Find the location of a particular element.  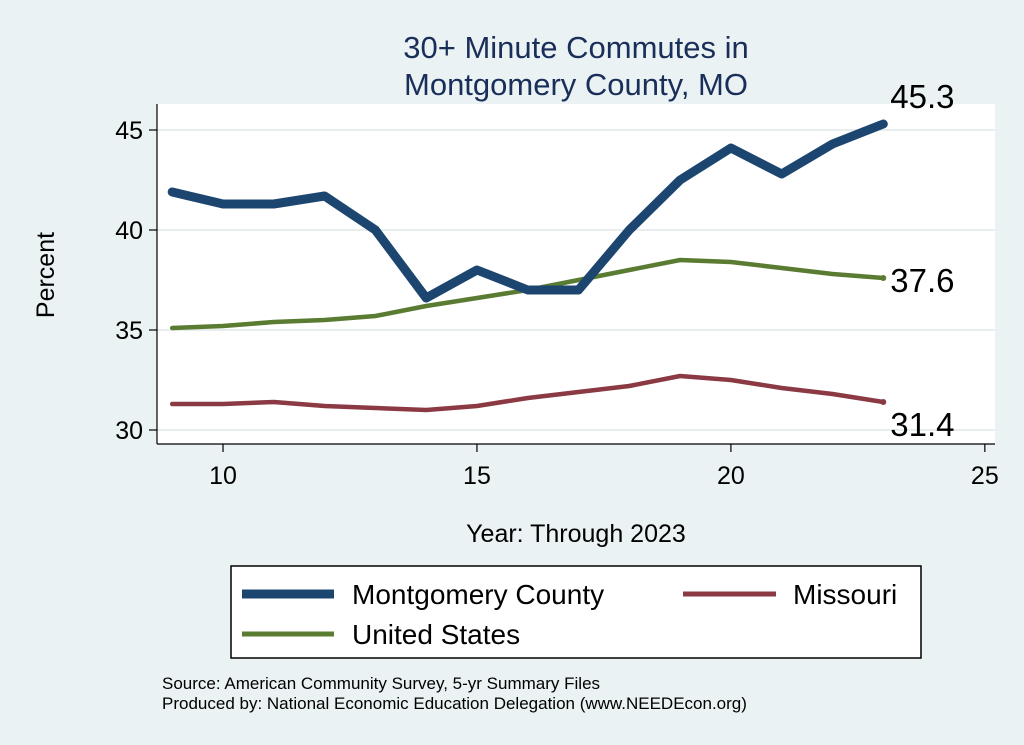

x-tick-label: 25 is located at coordinates (985, 476).